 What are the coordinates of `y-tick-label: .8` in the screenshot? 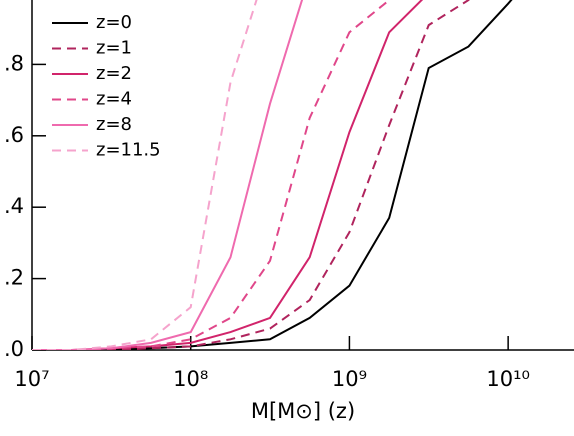 It's located at (14, 63).